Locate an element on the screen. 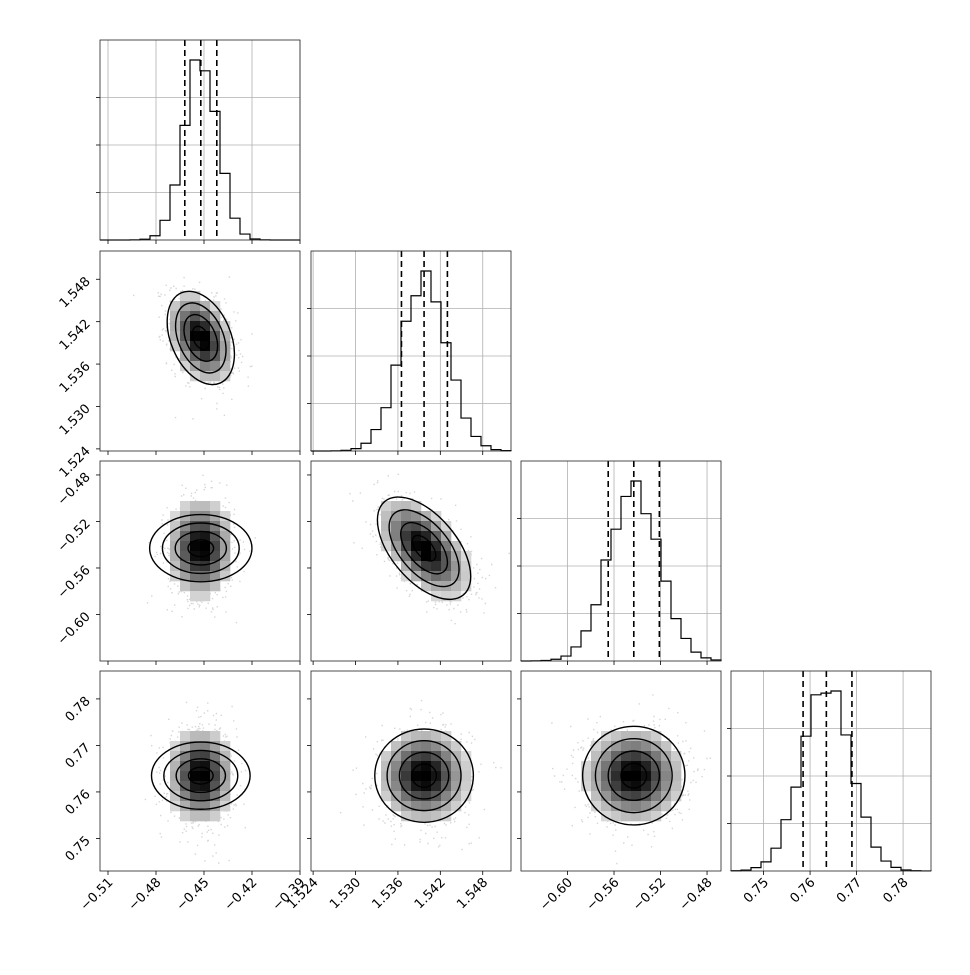 This screenshot has height=975, width=970. histogram-step is located at coordinates (831, 781).